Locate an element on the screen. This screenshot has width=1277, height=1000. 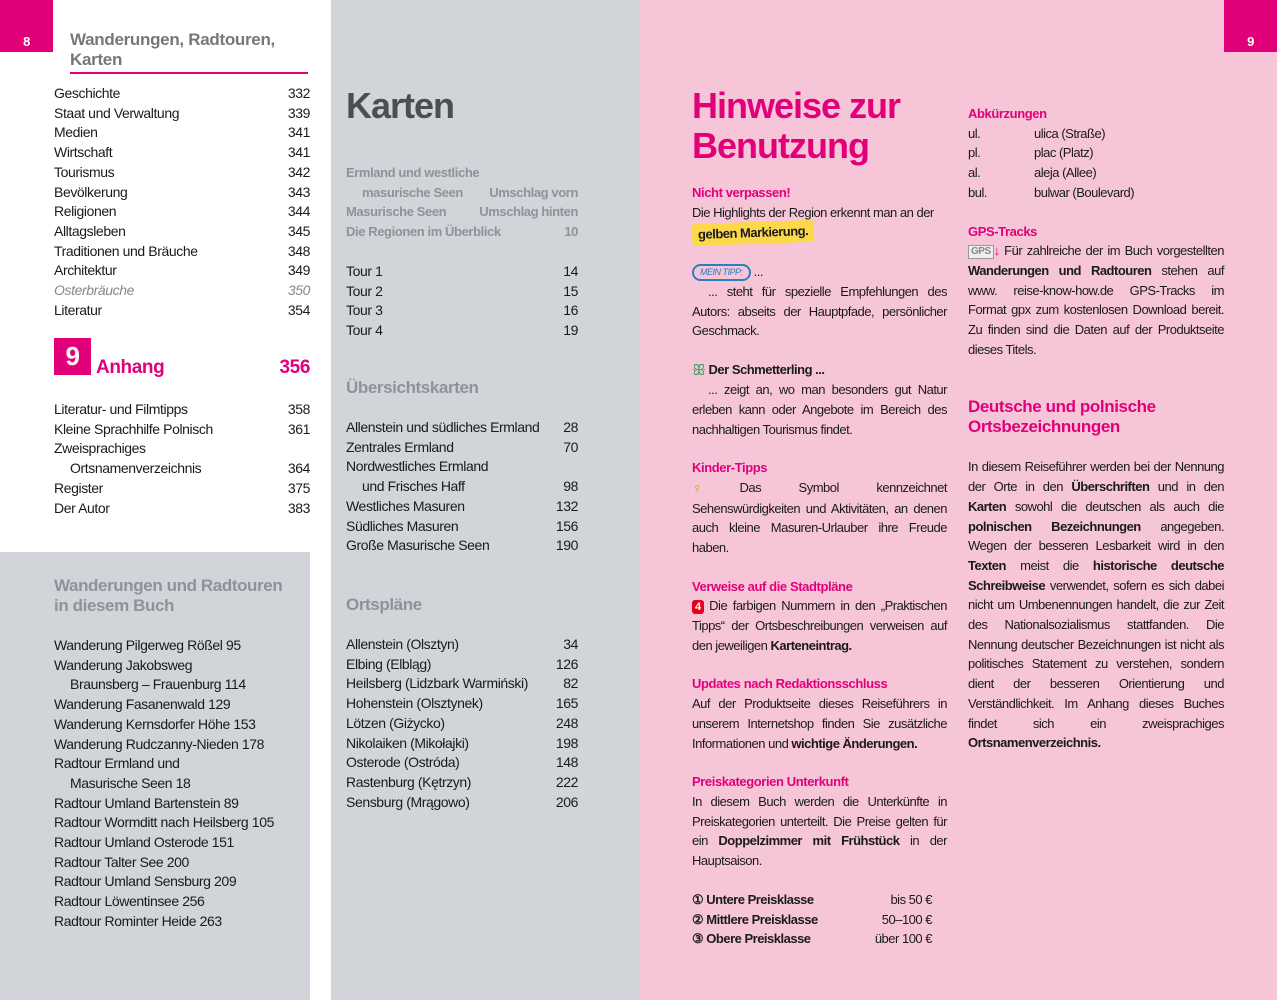
item-label: Rastenburg (Kętrzyn) is located at coordinates (409, 781).